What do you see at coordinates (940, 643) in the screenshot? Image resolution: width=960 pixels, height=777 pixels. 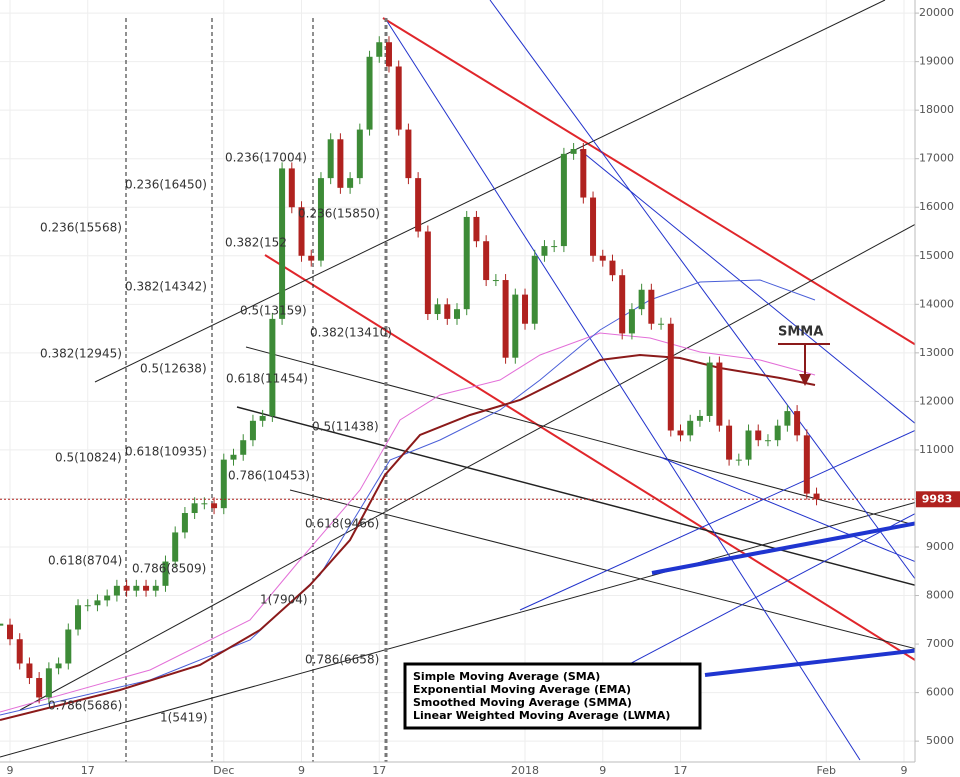 I see `y-tick-label: 7000` at bounding box center [940, 643].